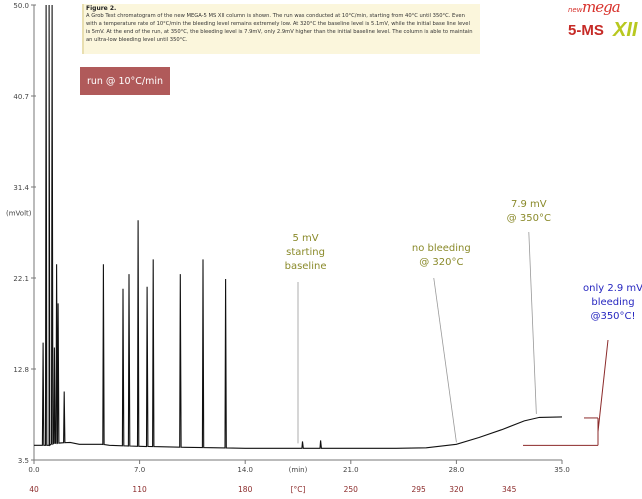  I want to click on mega-logo: new mega 5-MS XII, so click(605, 24).